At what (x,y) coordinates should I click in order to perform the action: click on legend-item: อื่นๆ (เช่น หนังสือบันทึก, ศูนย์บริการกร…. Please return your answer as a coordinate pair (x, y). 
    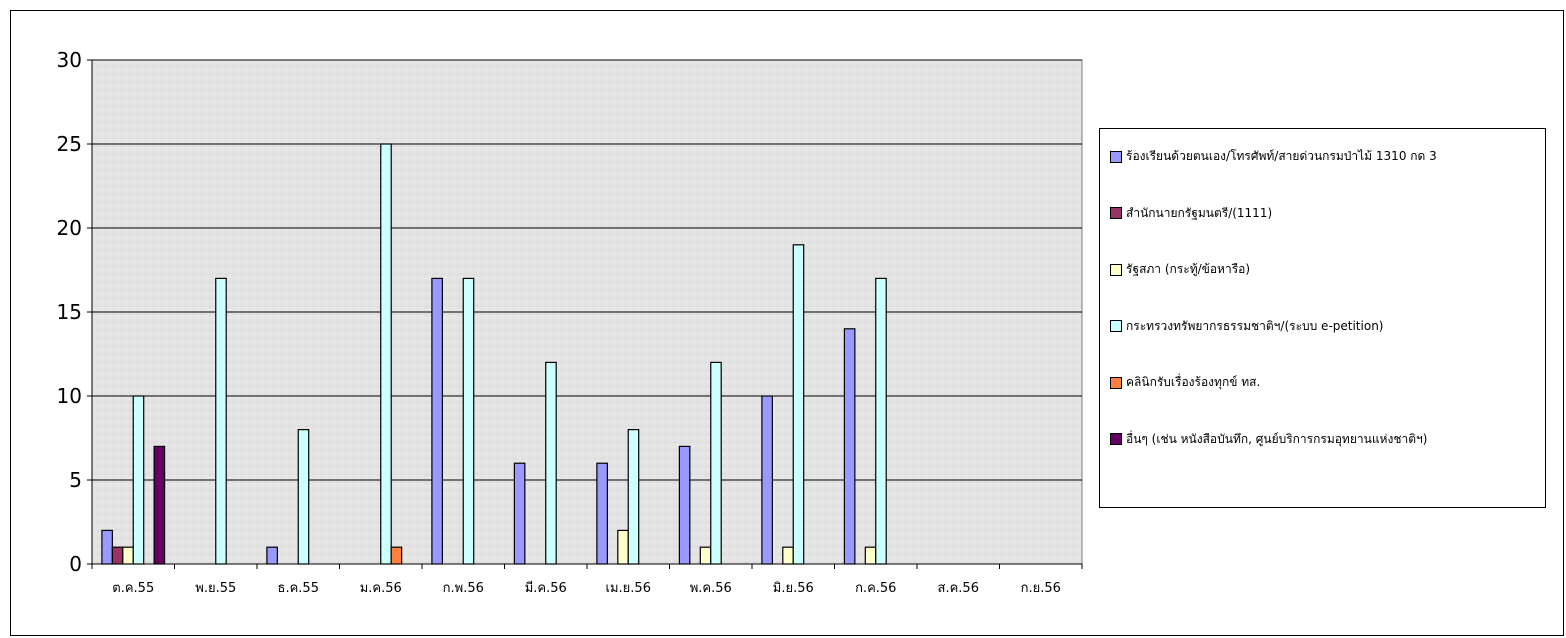
    Looking at the image, I should click on (1268, 439).